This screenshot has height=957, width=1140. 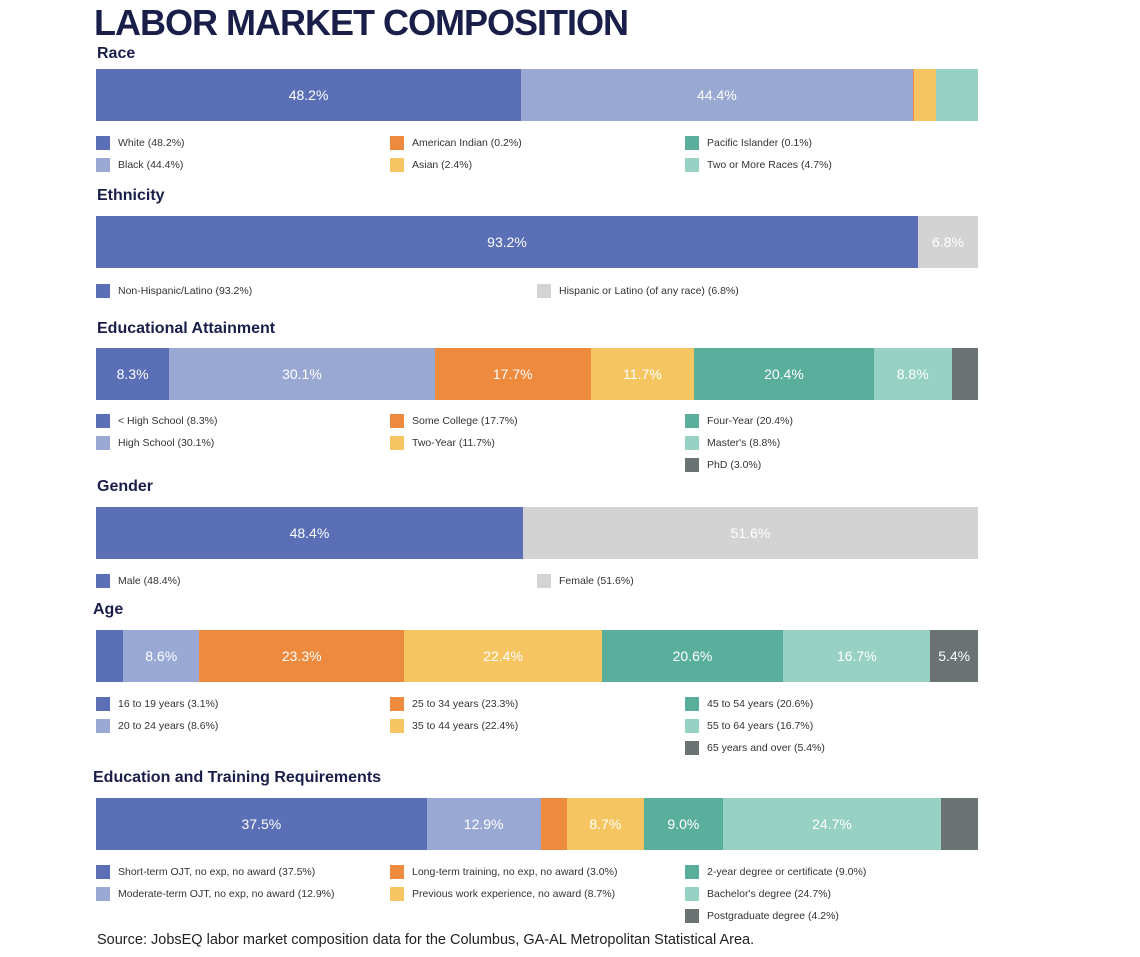 What do you see at coordinates (649, 291) in the screenshot?
I see `legend-label: Hispanic or Latino (of any race) (6.8%)` at bounding box center [649, 291].